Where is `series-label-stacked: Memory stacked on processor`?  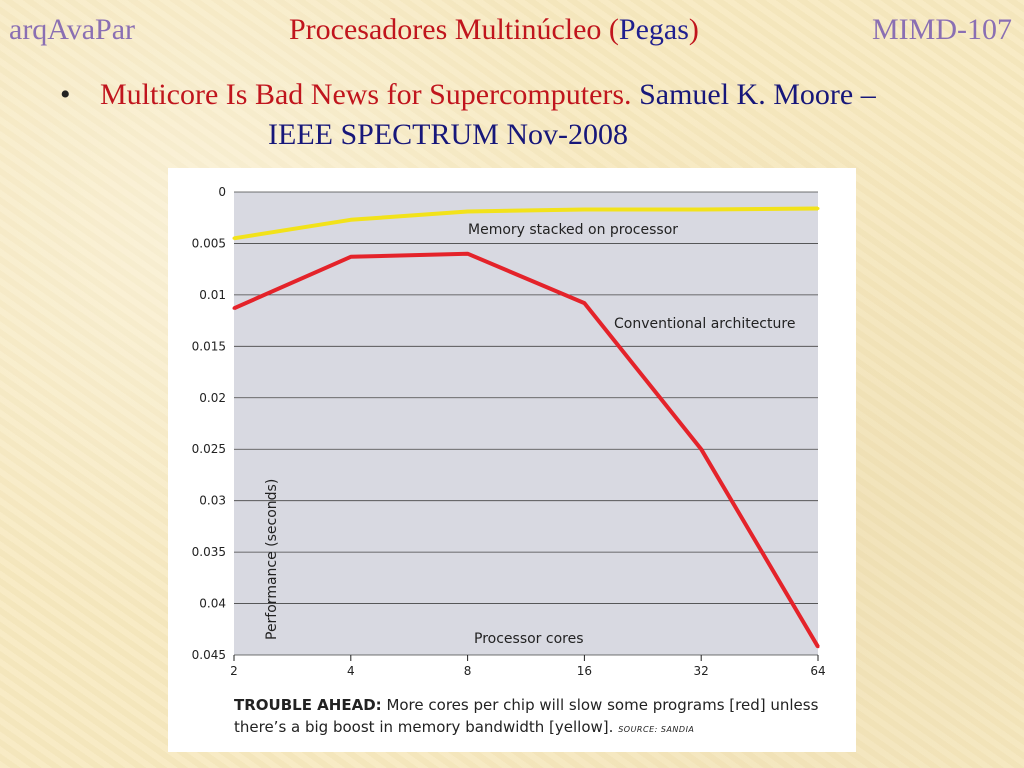 series-label-stacked: Memory stacked on processor is located at coordinates (573, 230).